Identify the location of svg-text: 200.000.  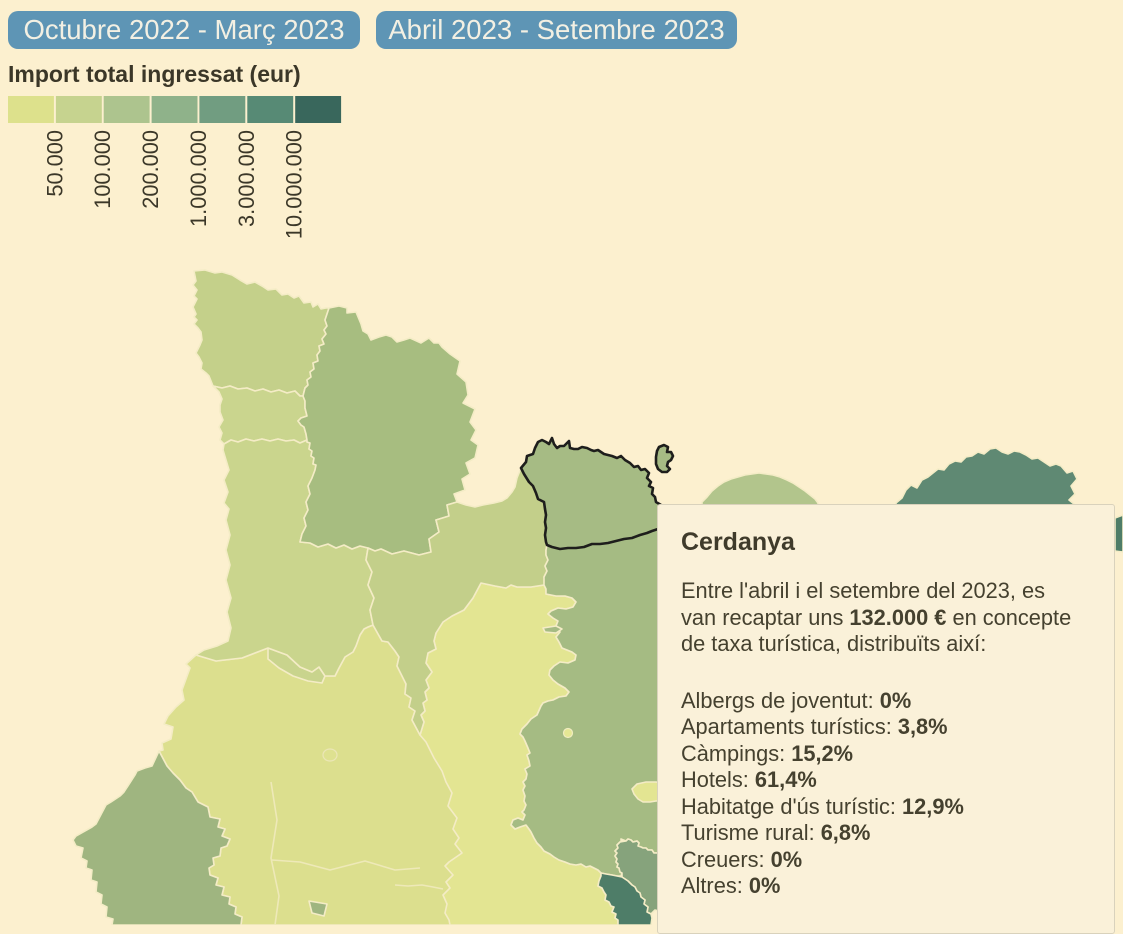
(150, 169).